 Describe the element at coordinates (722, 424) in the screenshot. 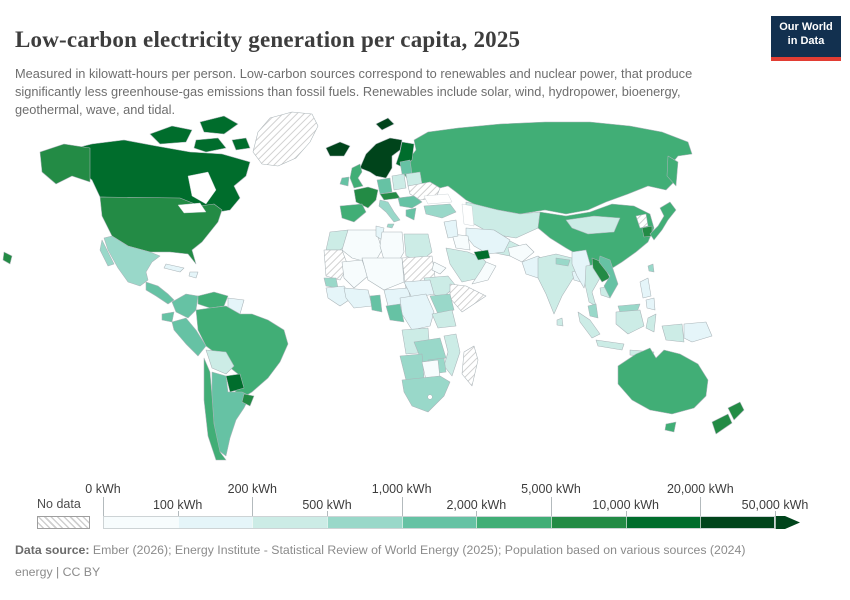

I see `region-new-zealand-south` at that location.